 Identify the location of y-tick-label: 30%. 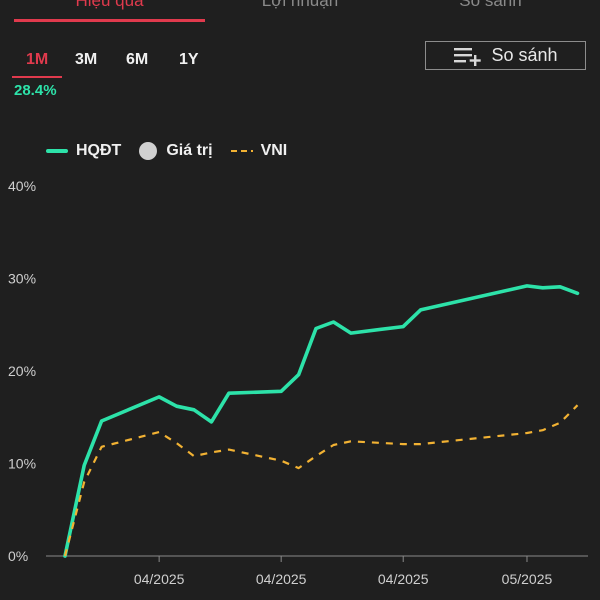
(22, 279).